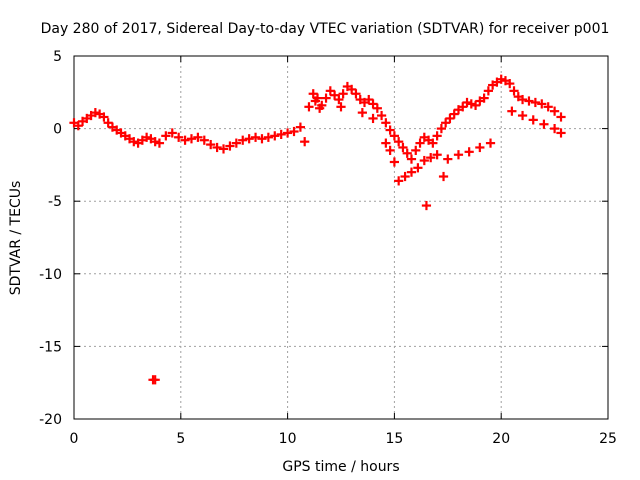 Image resolution: width=640 pixels, height=480 pixels. Describe the element at coordinates (180, 439) in the screenshot. I see `x-tick-label: 5` at that location.